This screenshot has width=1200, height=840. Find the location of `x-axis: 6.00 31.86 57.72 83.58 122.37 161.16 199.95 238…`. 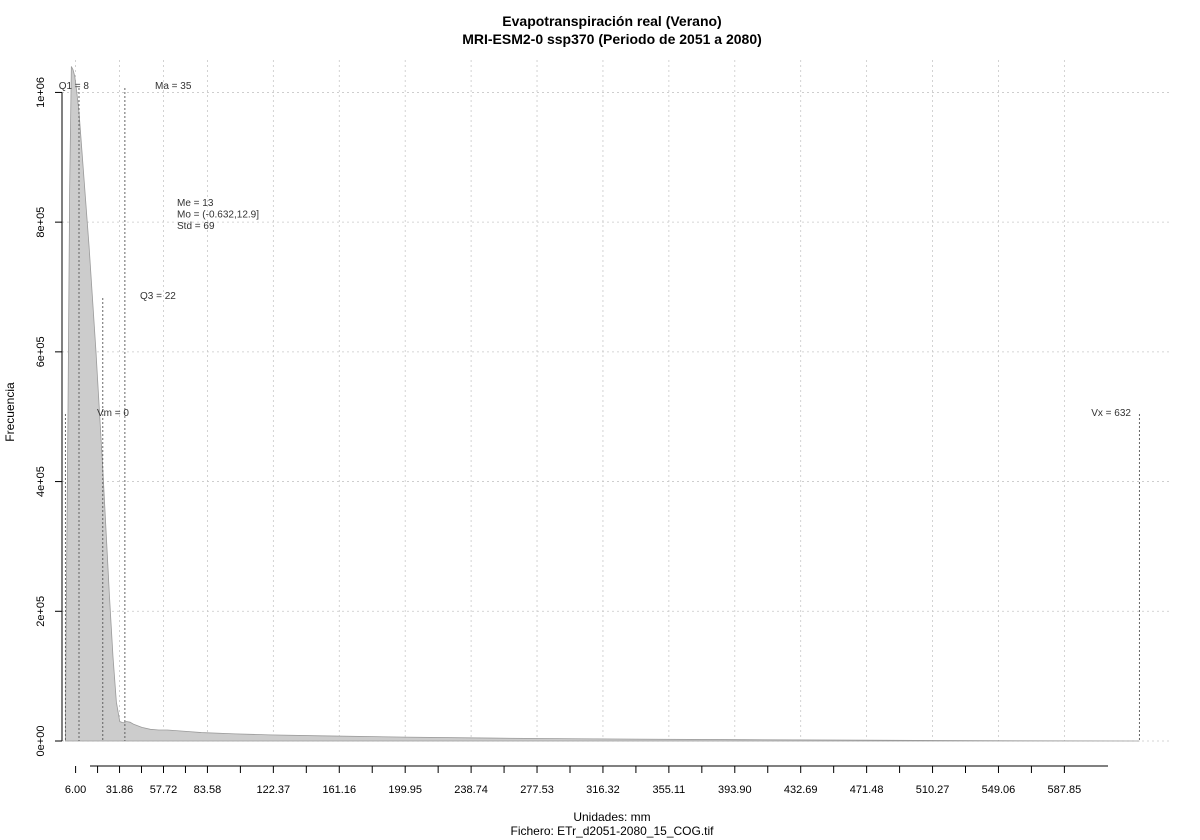

x-axis: 6.00 31.86 57.72 83.58 122.37 161.16 199.95 238… is located at coordinates (586, 780).